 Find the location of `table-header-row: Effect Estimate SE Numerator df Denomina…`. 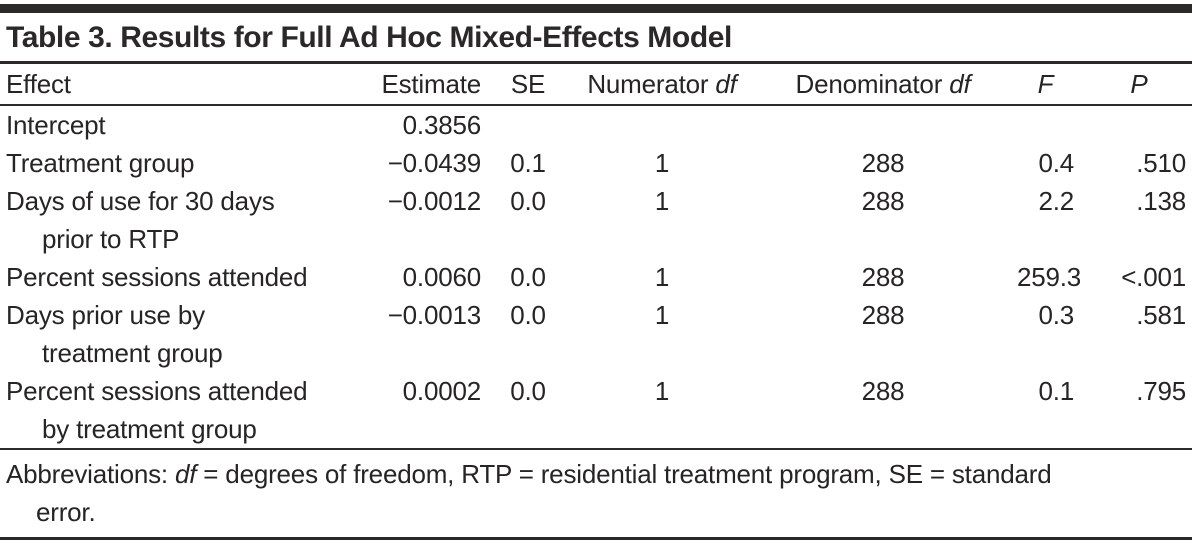

table-header-row: Effect Estimate SE Numerator df Denomina… is located at coordinates (596, 84).